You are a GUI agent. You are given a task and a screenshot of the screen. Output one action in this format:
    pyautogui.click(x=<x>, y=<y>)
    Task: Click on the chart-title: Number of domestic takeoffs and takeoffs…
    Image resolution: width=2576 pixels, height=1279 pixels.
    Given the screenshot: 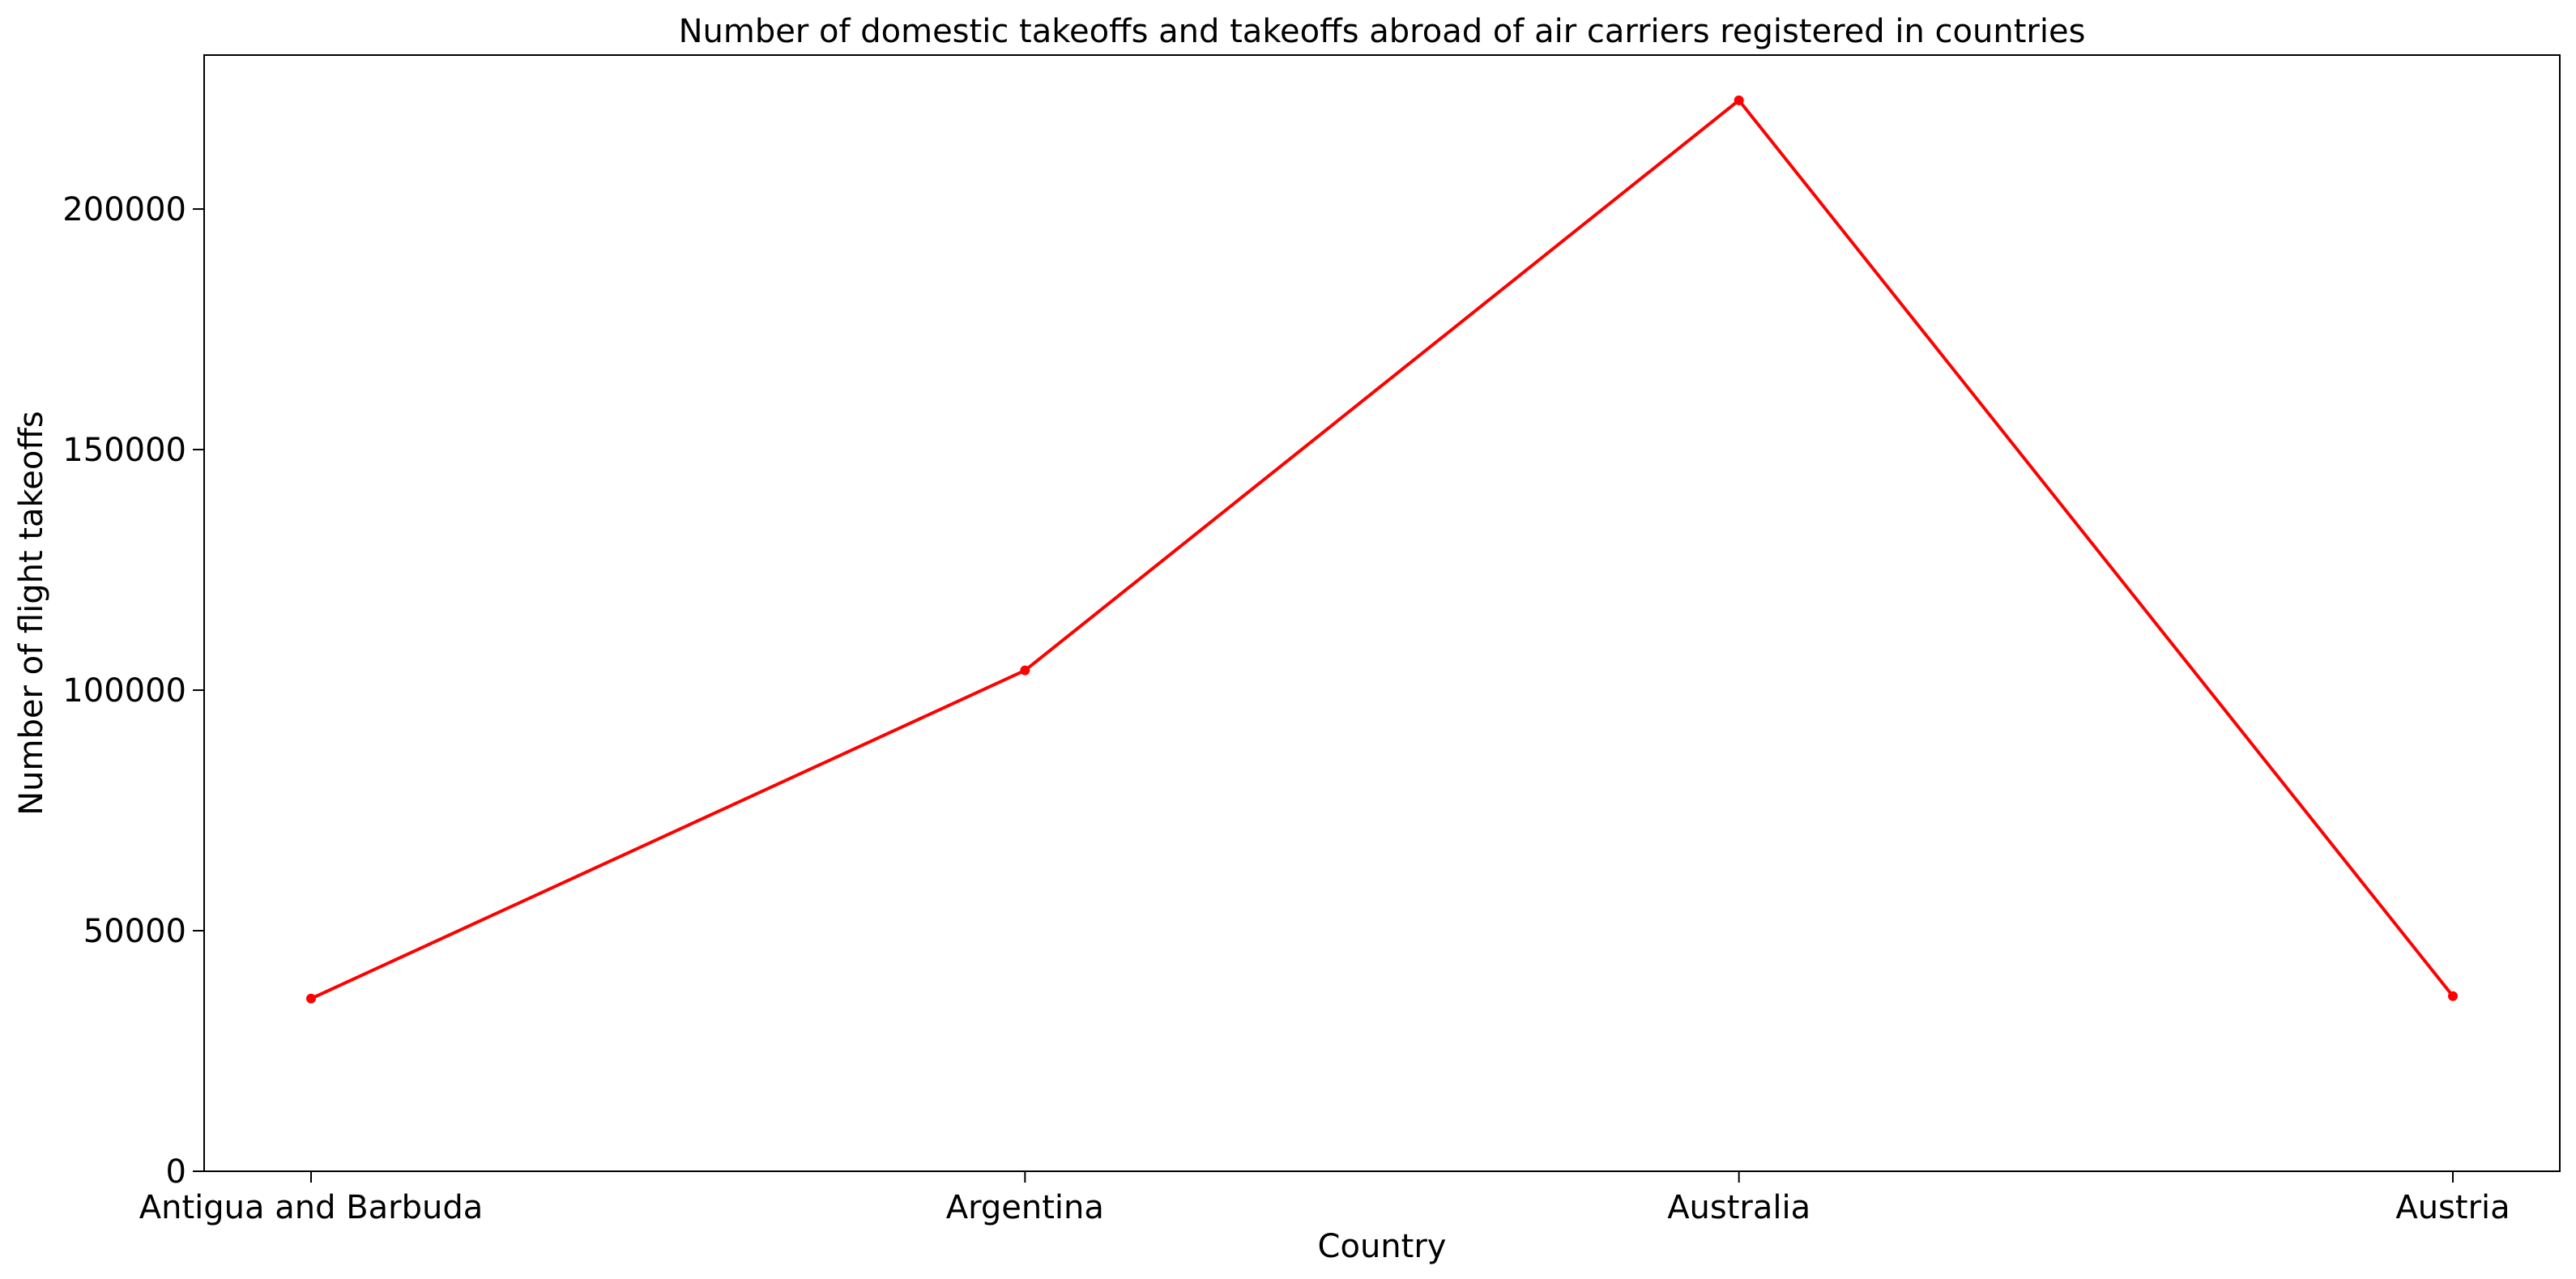 What is the action you would take?
    pyautogui.click(x=1383, y=31)
    